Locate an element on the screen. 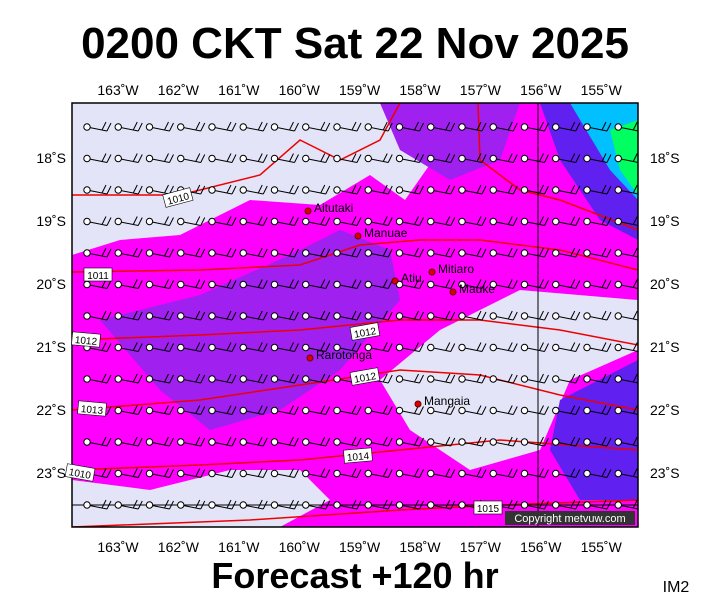 The height and width of the screenshot is (600, 711). lon-label: 156˚W is located at coordinates (541, 90).